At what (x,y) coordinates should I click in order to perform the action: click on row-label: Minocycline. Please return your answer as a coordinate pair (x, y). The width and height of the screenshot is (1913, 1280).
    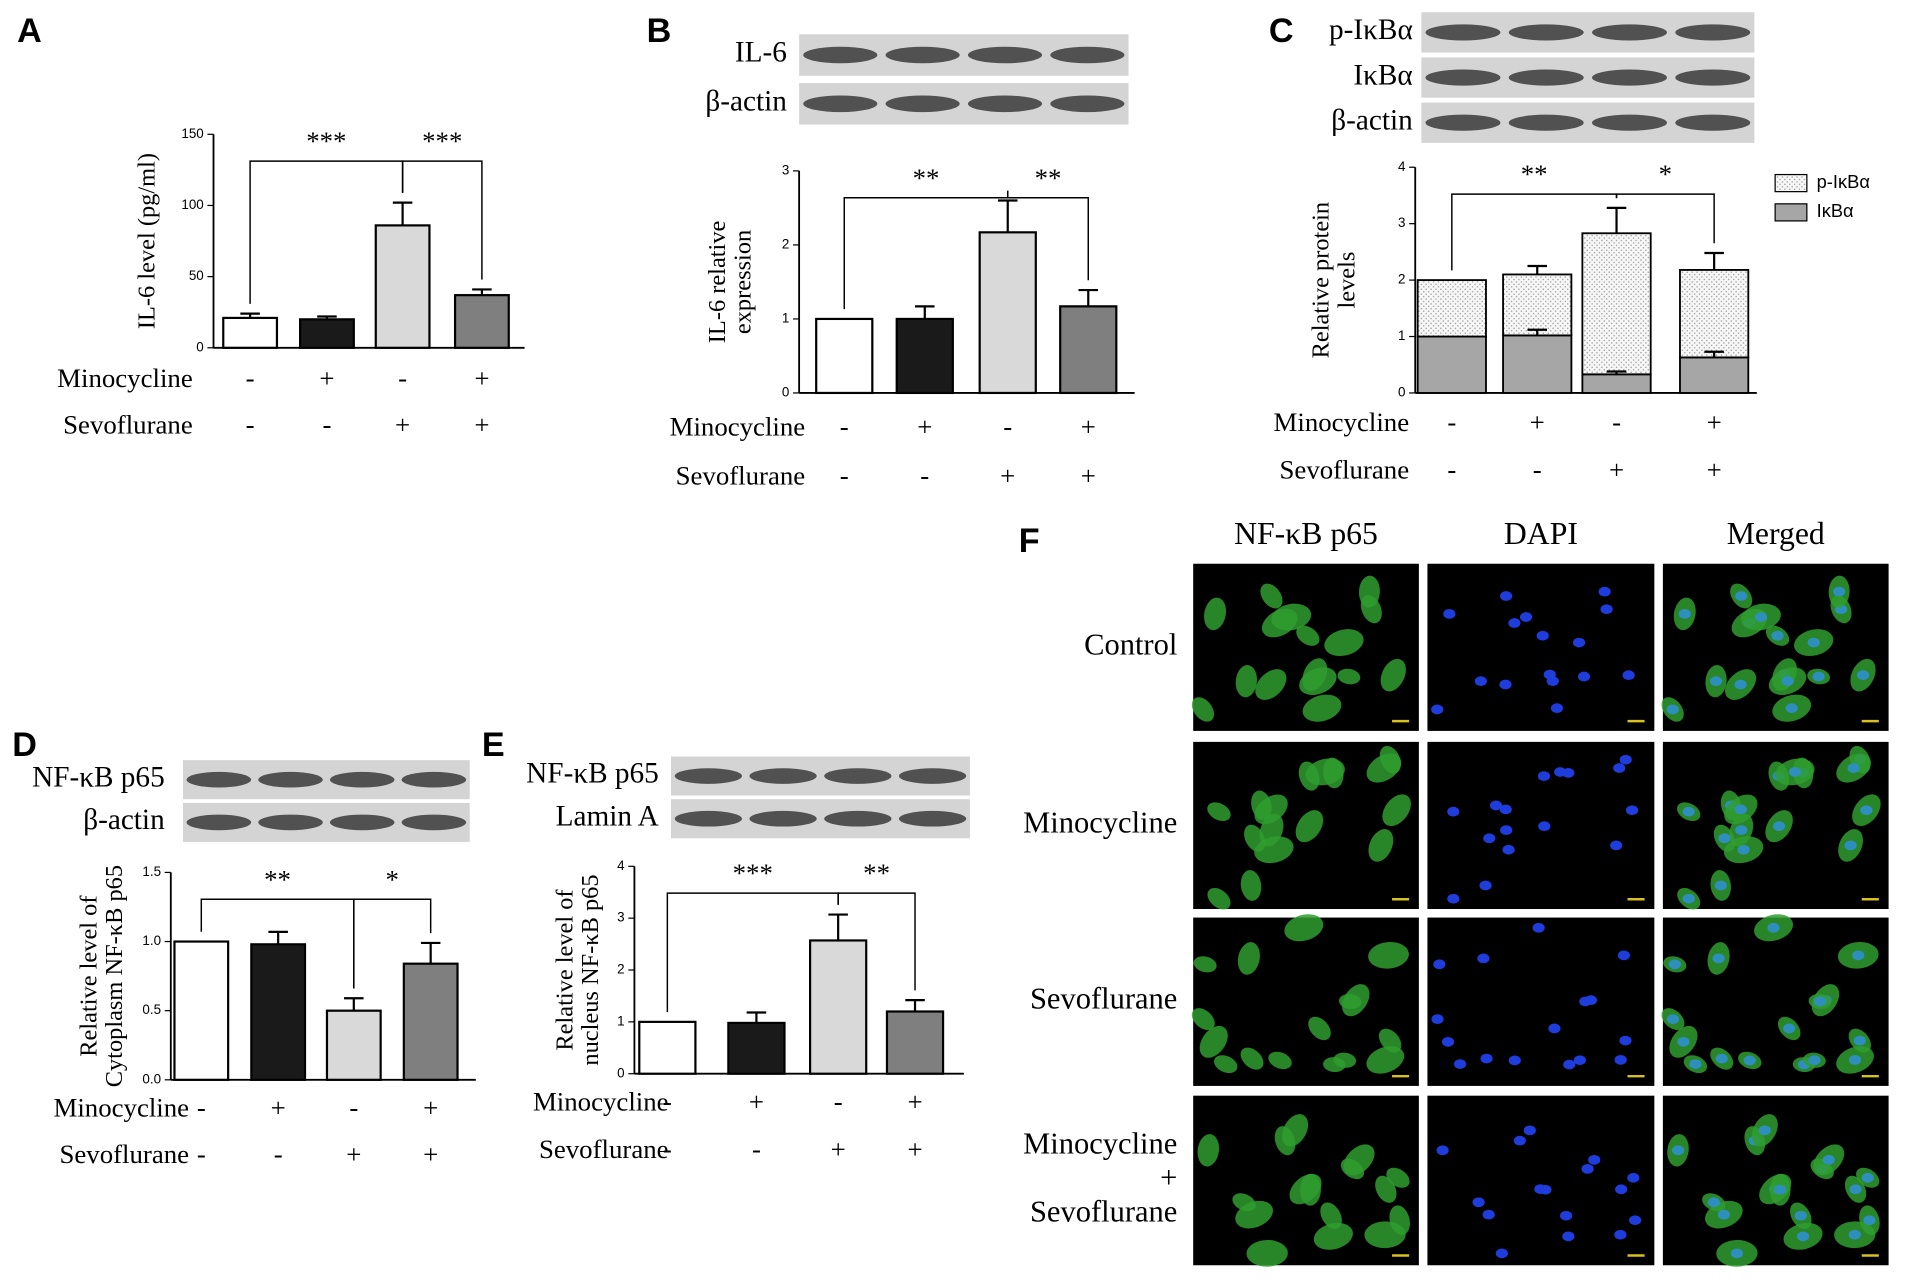
    Looking at the image, I should click on (1100, 822).